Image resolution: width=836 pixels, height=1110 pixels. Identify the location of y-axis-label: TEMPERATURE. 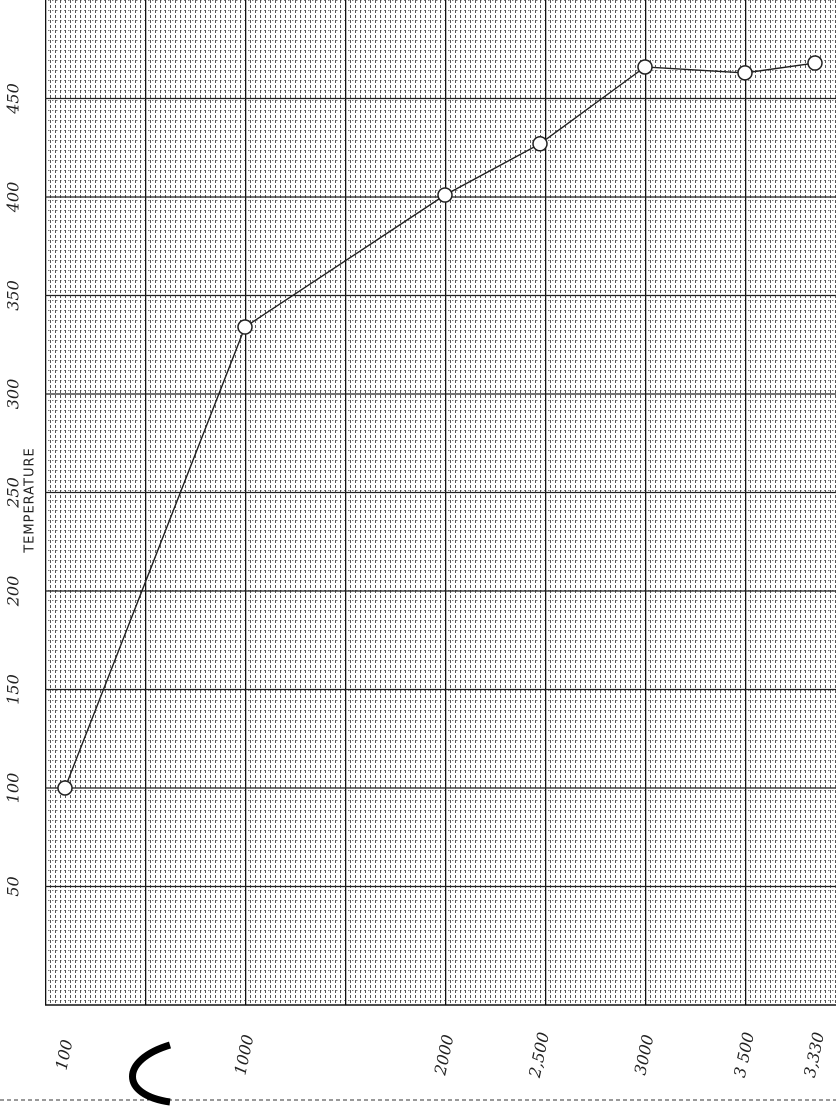
(30, 500).